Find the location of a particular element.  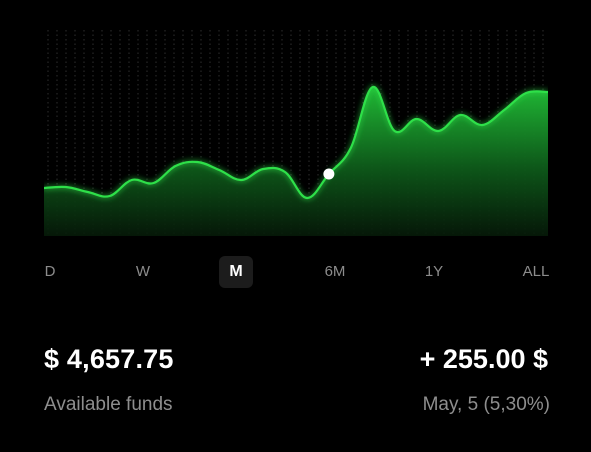

range-tab-d: D is located at coordinates (50, 271).